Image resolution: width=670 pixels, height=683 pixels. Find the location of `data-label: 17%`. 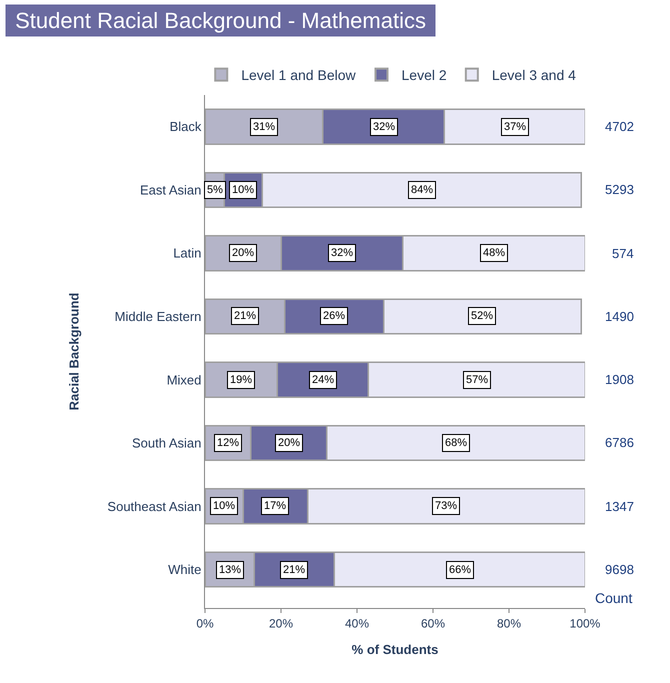

data-label: 17% is located at coordinates (275, 506).